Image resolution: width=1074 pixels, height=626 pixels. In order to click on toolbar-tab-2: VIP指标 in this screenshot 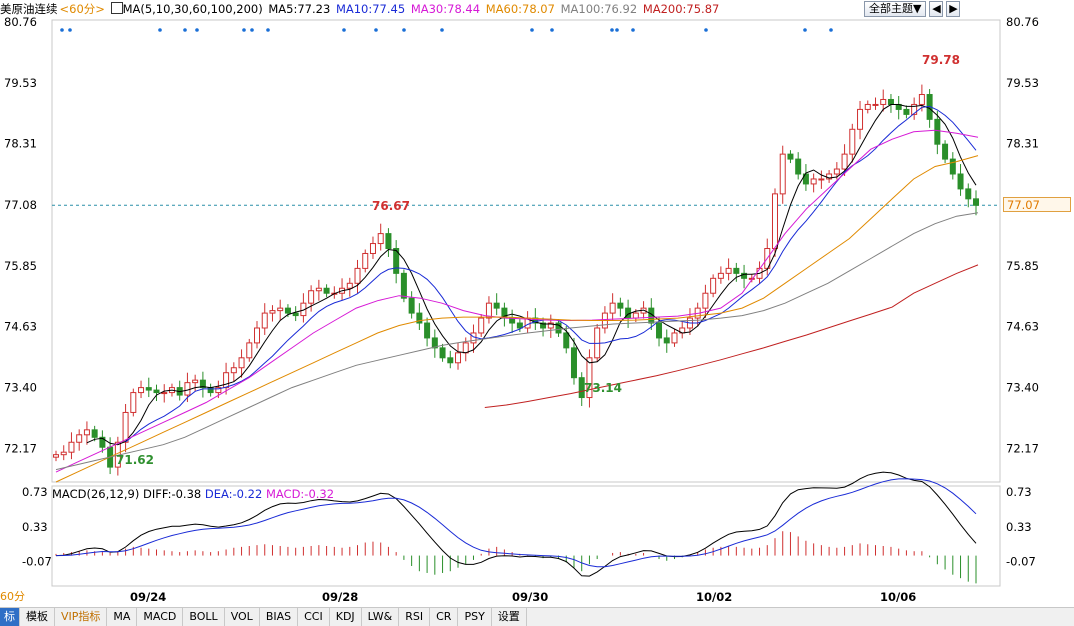, I will do `click(81, 617)`.